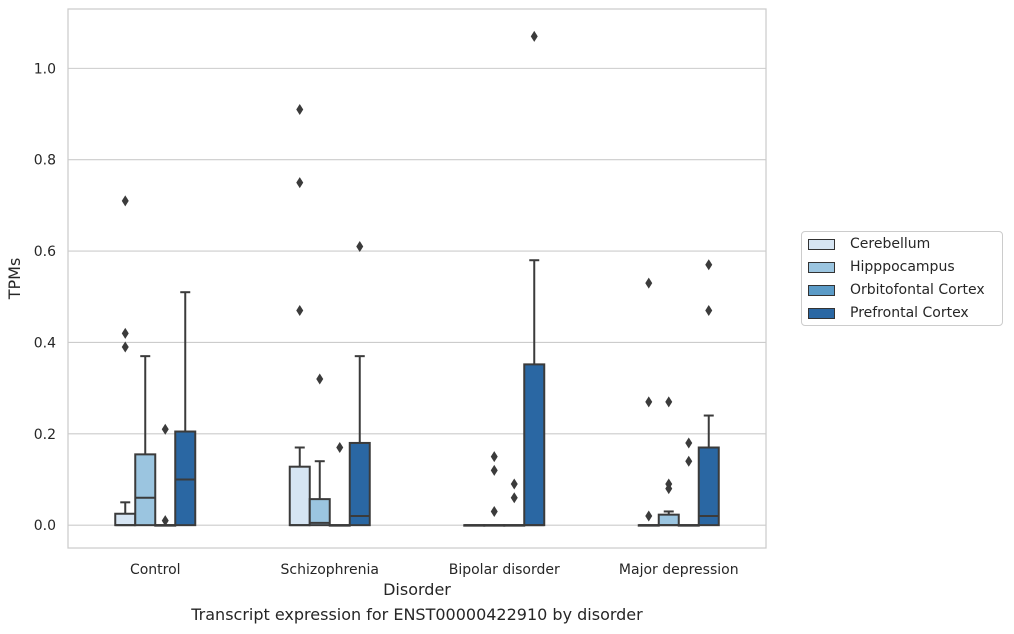  I want to click on x-tick-label: Major depression, so click(679, 570).